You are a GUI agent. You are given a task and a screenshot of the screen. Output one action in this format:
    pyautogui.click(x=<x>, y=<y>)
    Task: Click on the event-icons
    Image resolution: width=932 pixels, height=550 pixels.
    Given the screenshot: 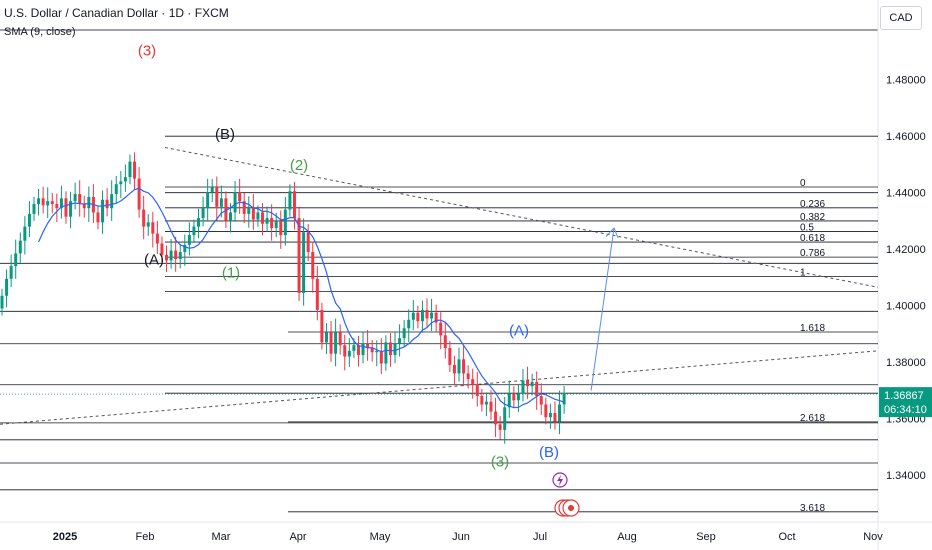 What is the action you would take?
    pyautogui.click(x=566, y=494)
    